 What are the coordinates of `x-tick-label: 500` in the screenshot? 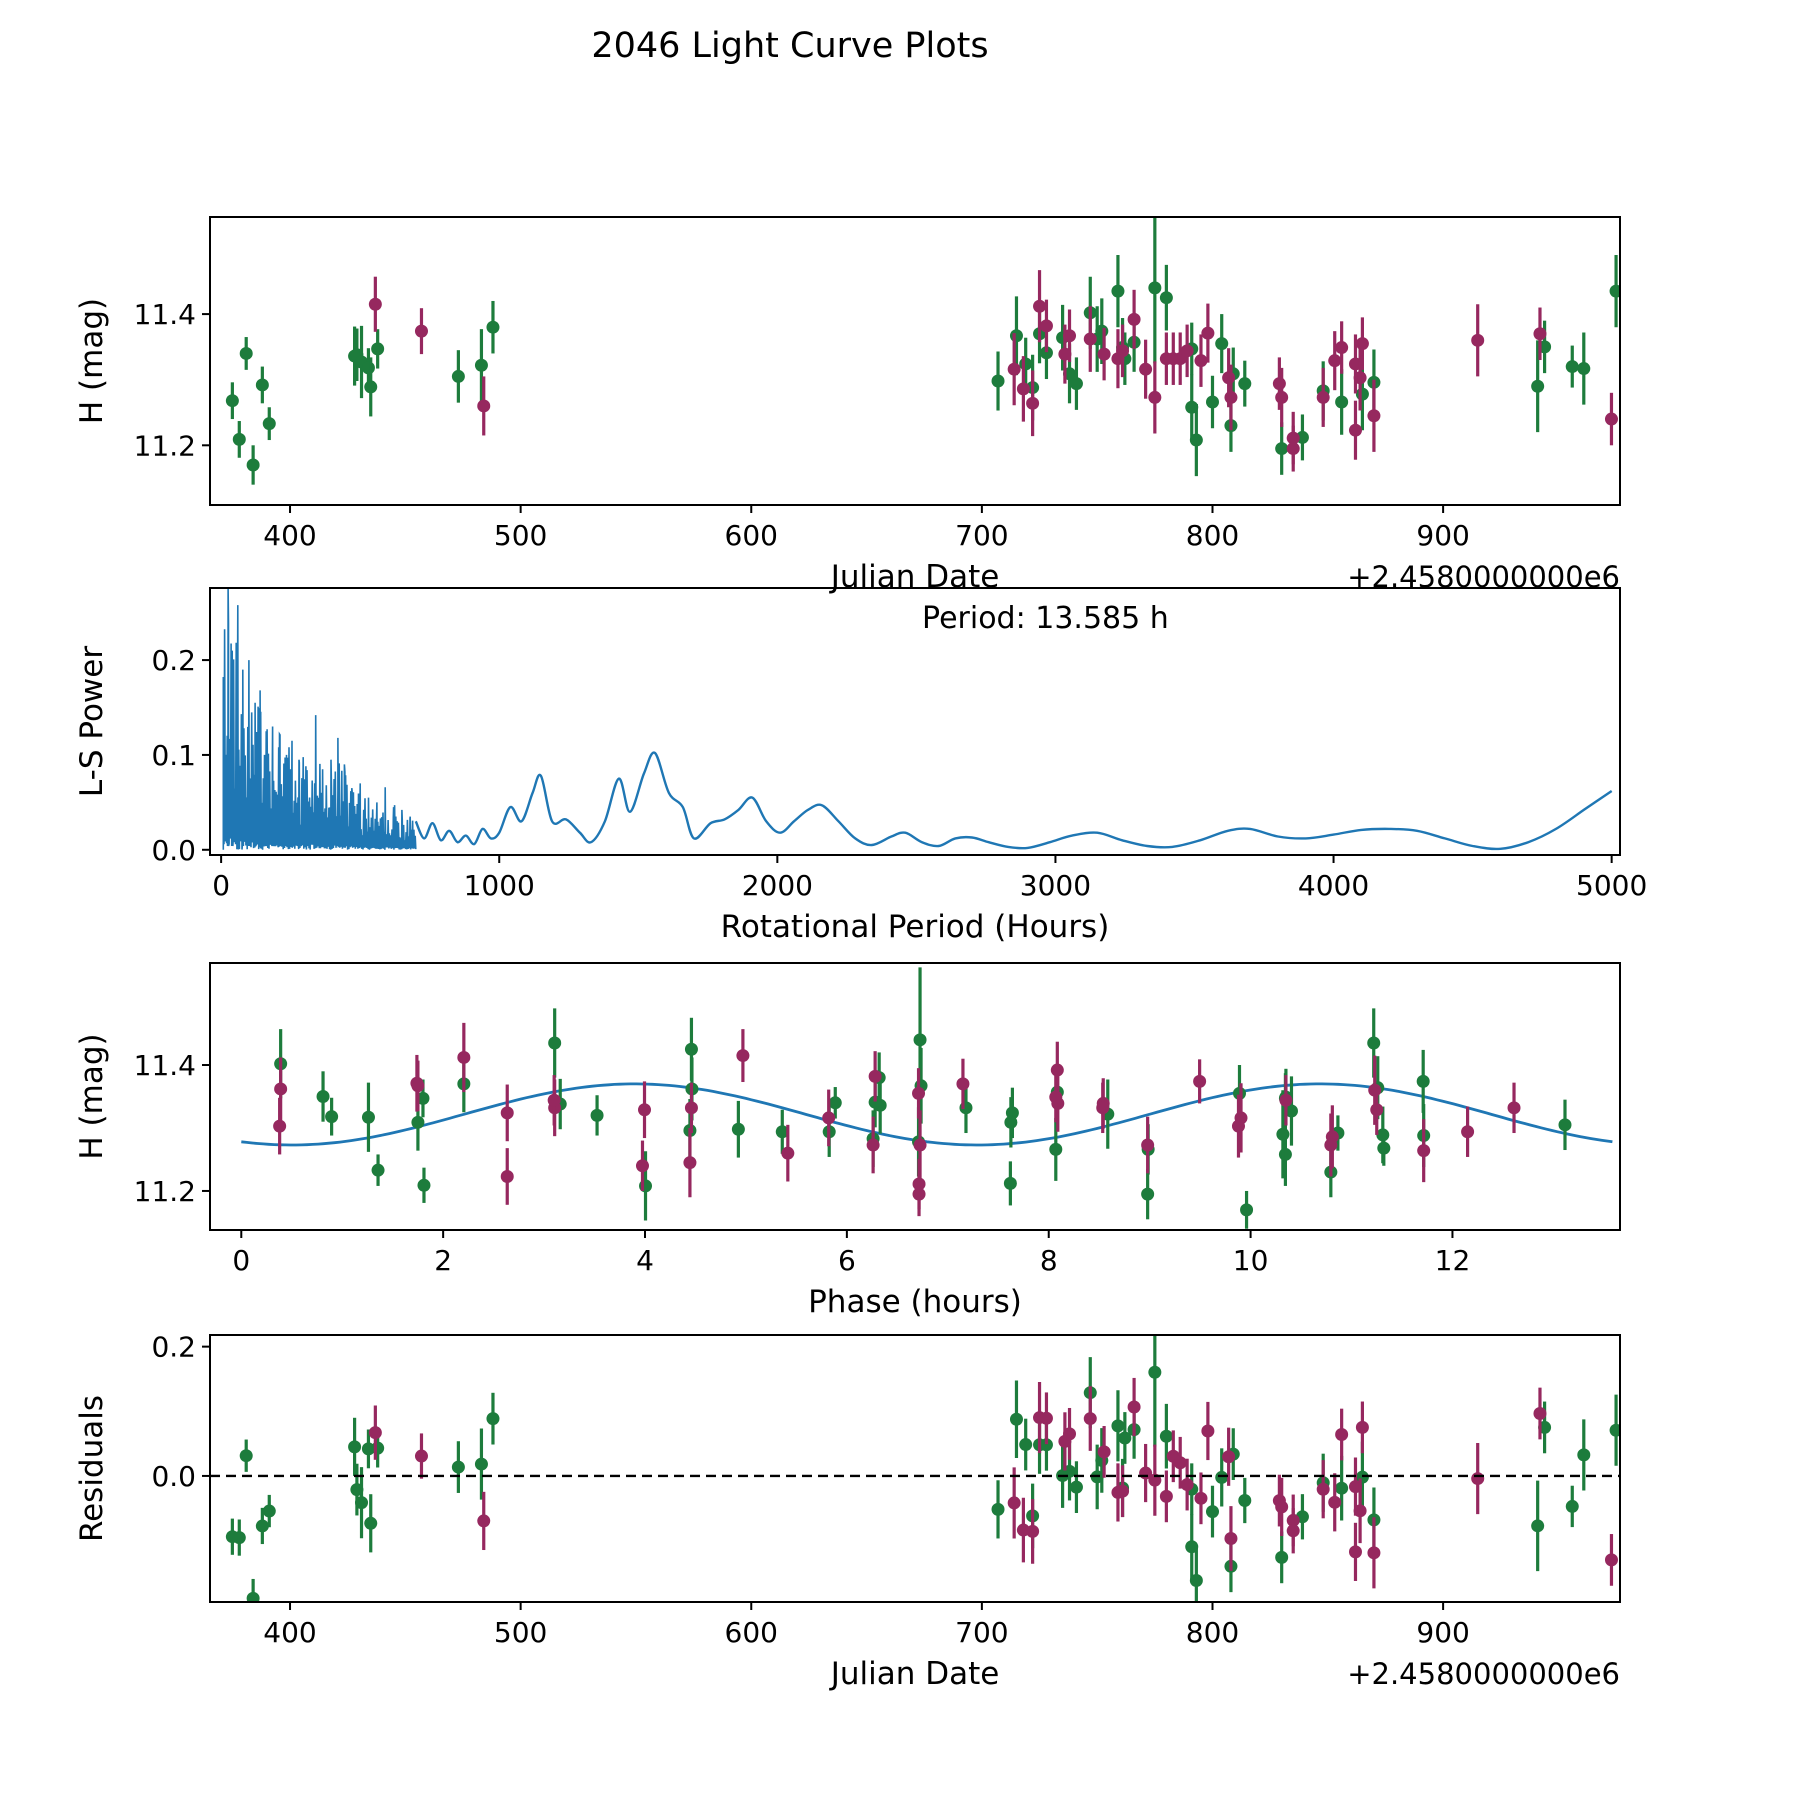 It's located at (520, 535).